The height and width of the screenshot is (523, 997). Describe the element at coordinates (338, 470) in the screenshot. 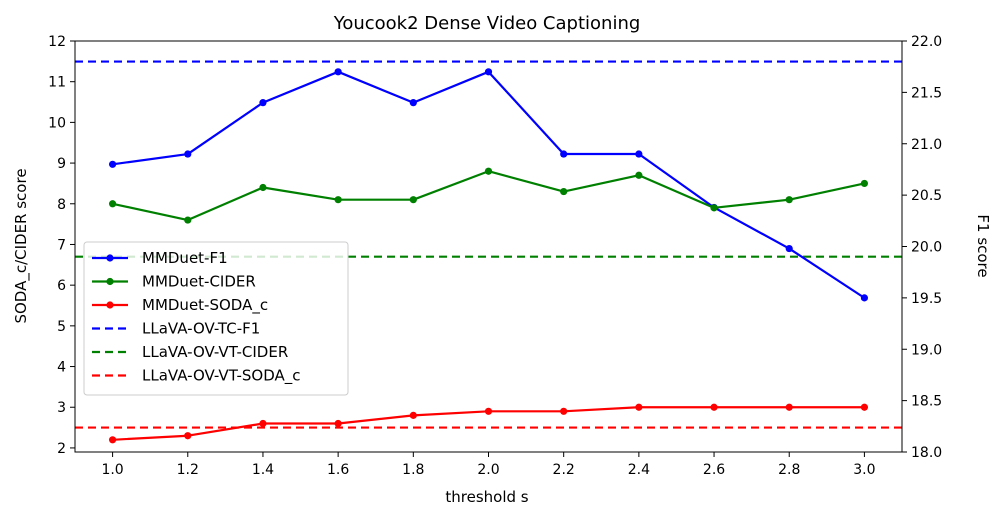

I see `x-tick-label: 1.6` at that location.